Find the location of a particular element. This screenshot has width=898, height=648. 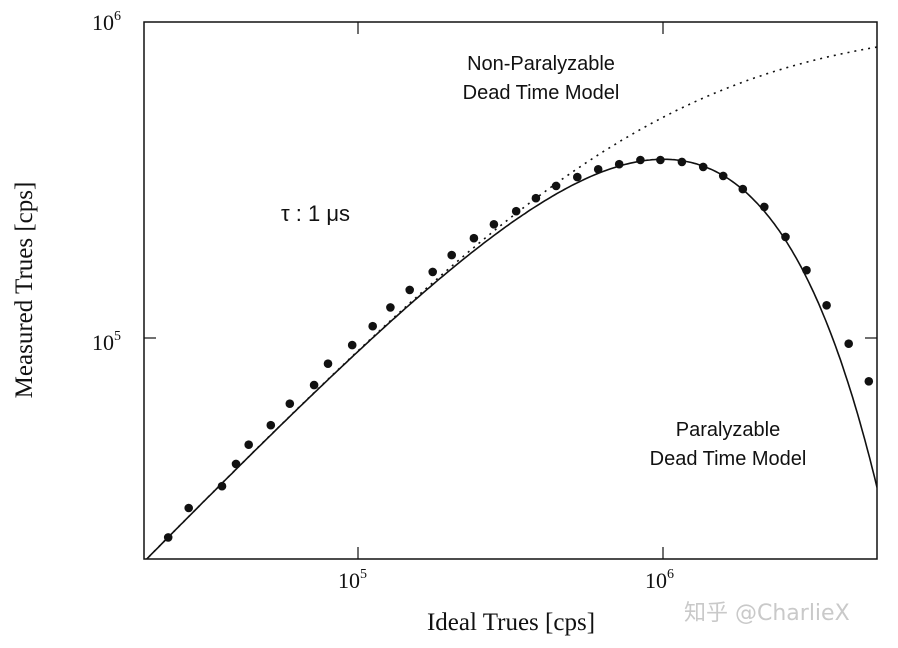

watermark: 知乎 @CharlieX is located at coordinates (767, 613).